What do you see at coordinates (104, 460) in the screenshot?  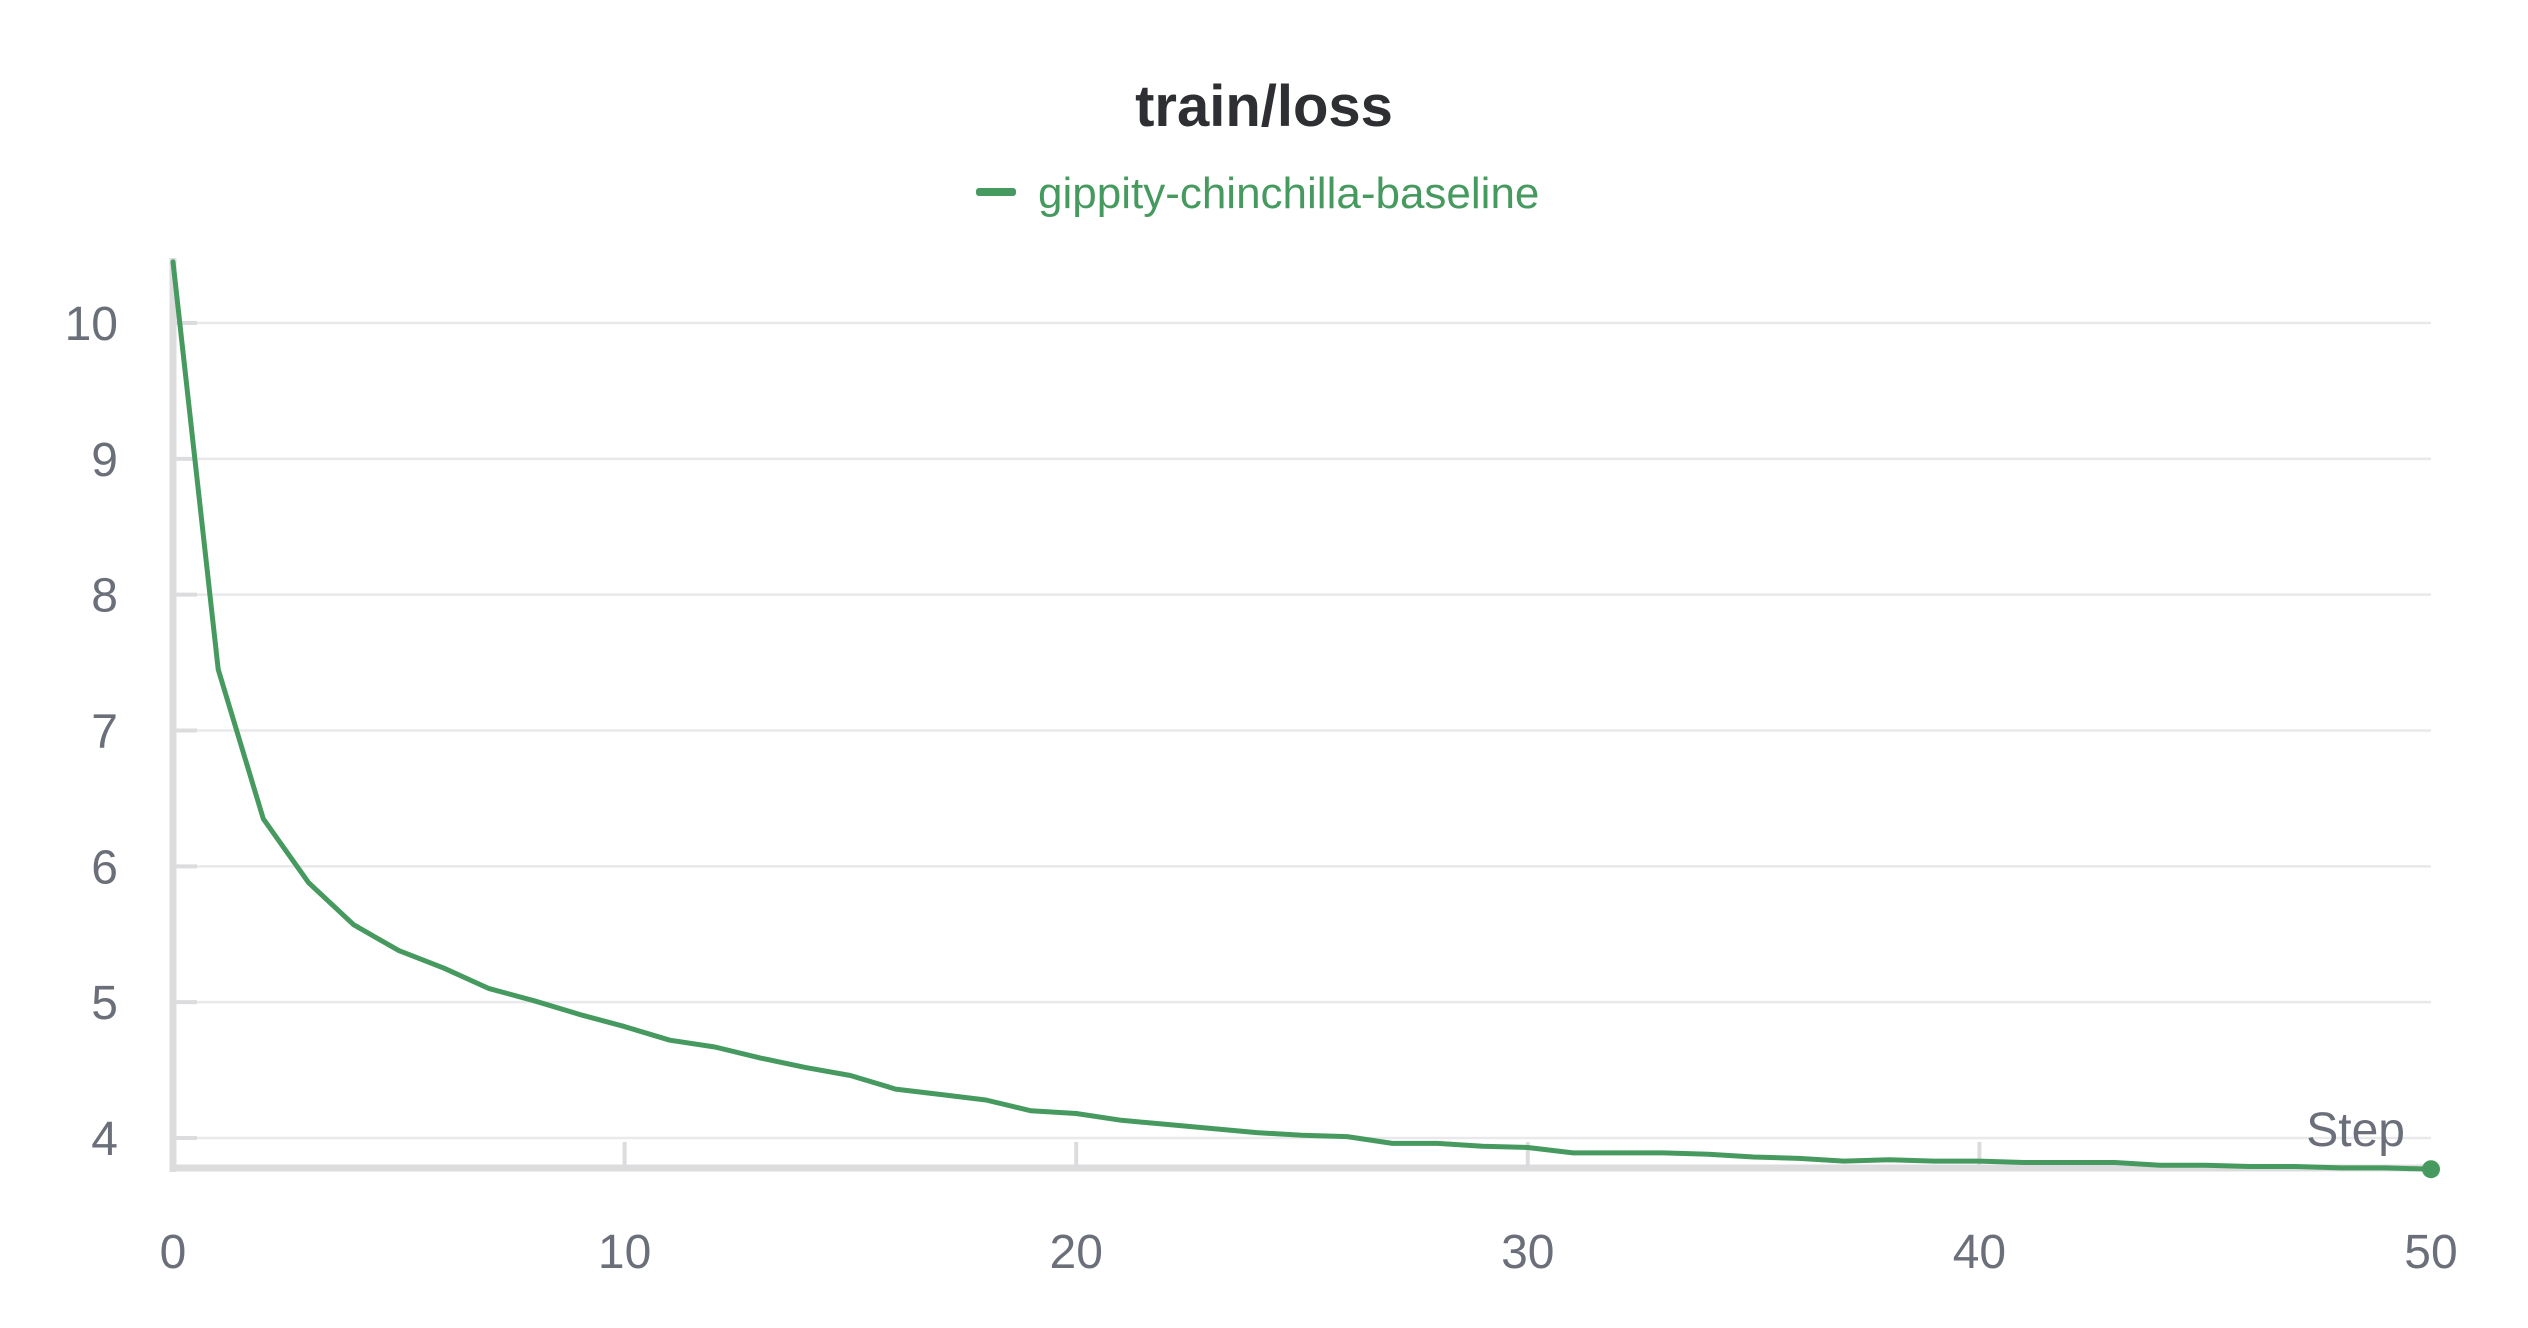 I see `y-tick-label-9: 9` at bounding box center [104, 460].